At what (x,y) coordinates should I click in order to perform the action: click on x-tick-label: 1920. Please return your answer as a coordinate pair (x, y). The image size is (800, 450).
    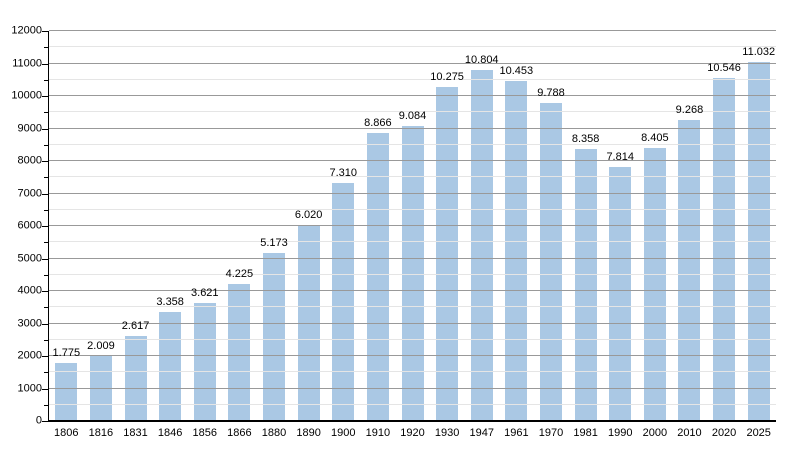
    Looking at the image, I should click on (412, 433).